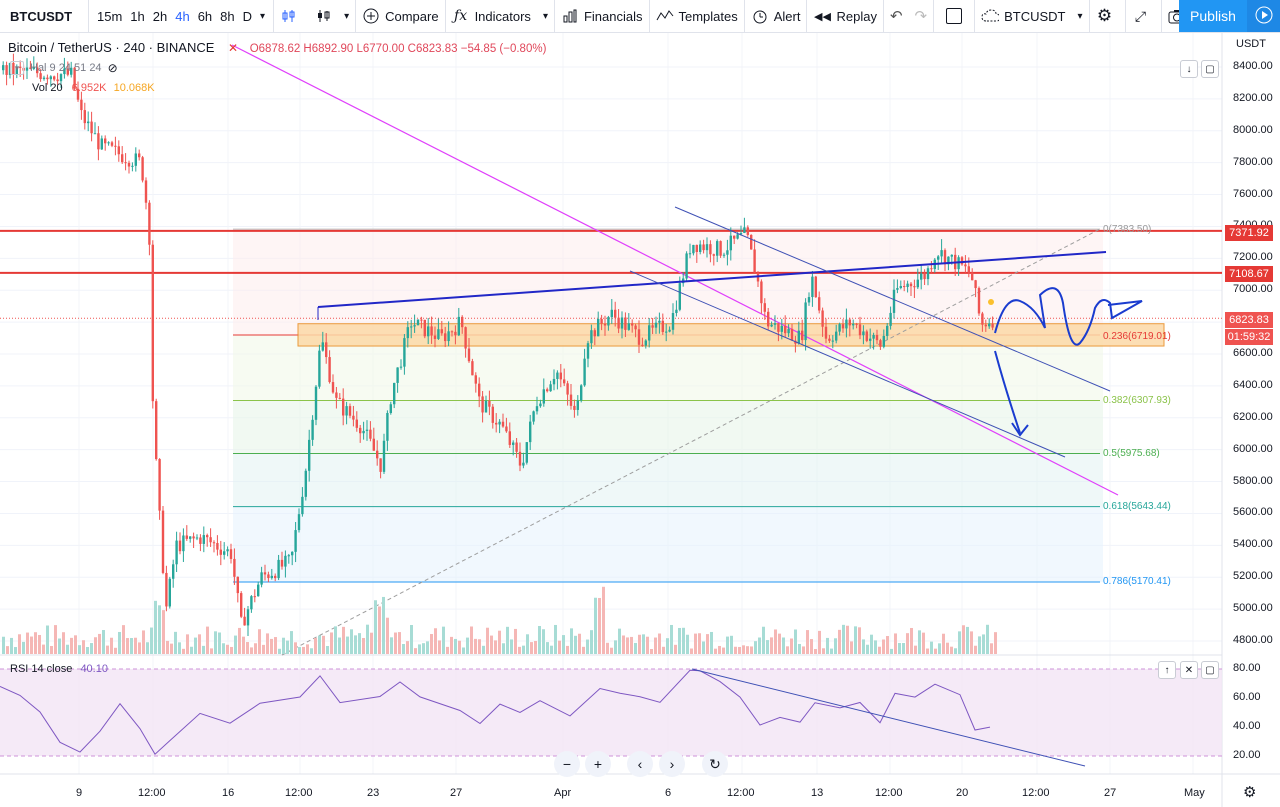 Image resolution: width=1280 pixels, height=807 pixels. I want to click on timeframe-dropdown-icon: ▾, so click(263, 16).